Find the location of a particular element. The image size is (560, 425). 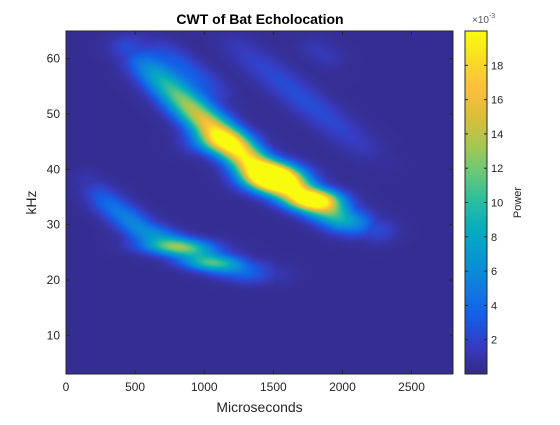

y-tick-label: 20 is located at coordinates (54, 280).